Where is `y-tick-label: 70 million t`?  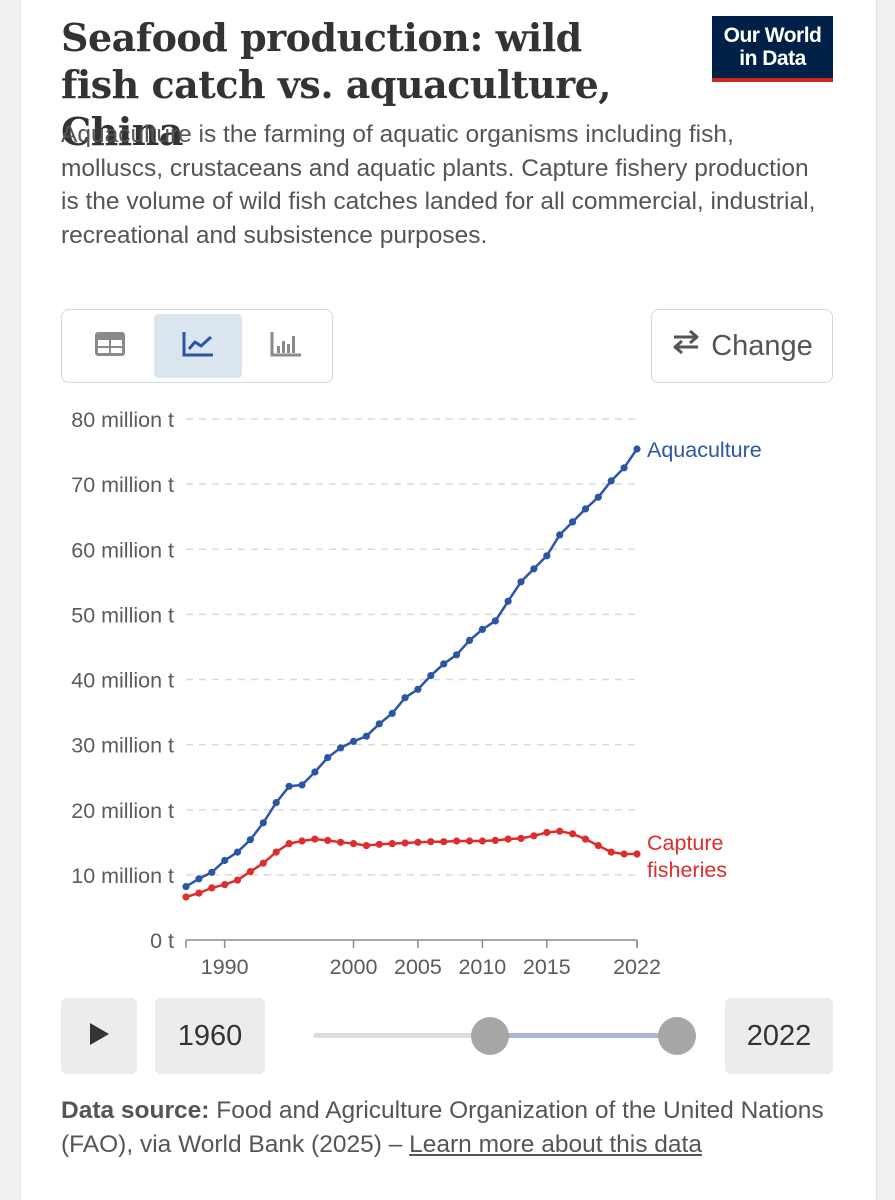 y-tick-label: 70 million t is located at coordinates (122, 485).